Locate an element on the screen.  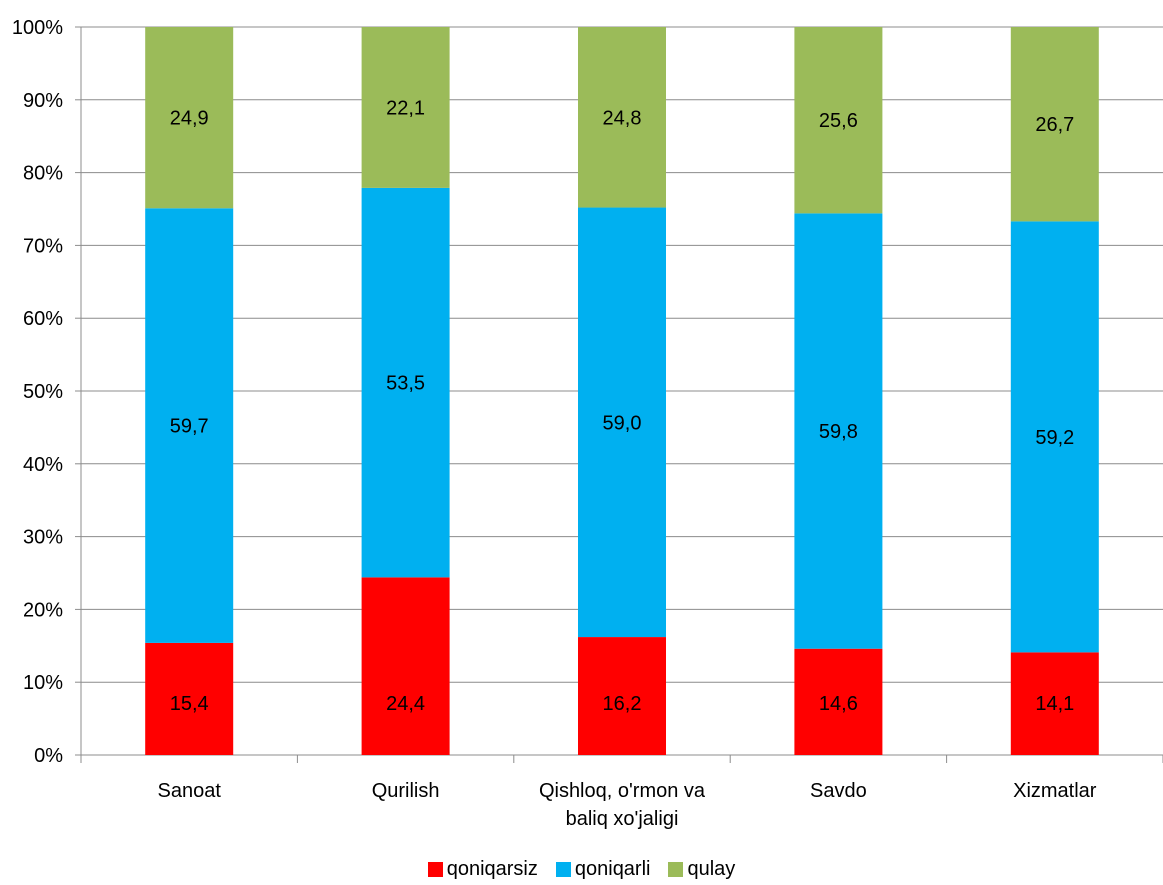
data-label: 24,9 is located at coordinates (189, 119).